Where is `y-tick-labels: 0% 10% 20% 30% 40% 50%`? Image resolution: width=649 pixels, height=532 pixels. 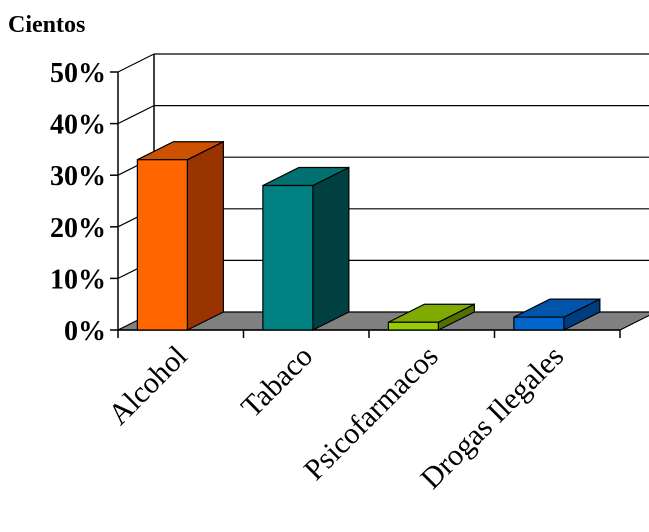
y-tick-labels: 0% 10% 20% 30% 40% 50% is located at coordinates (78, 202).